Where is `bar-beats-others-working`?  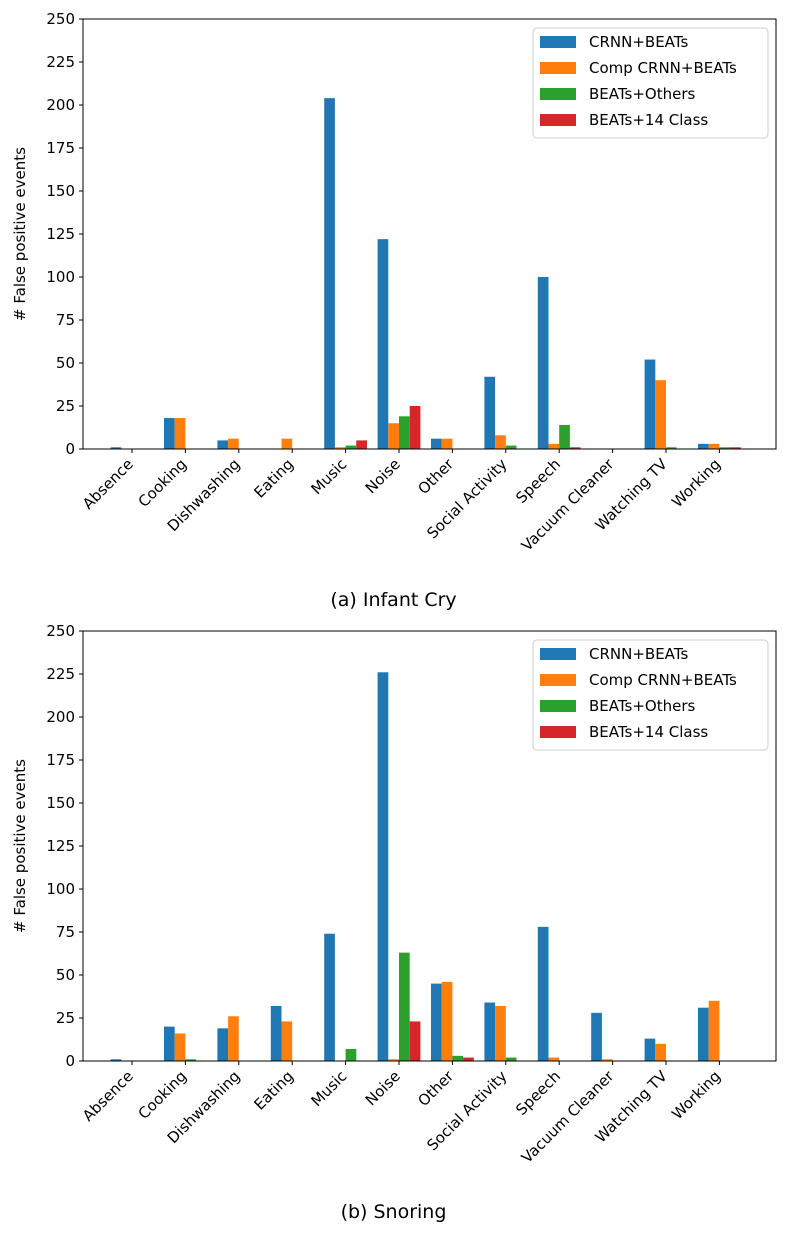
bar-beats-others-working is located at coordinates (725, 448).